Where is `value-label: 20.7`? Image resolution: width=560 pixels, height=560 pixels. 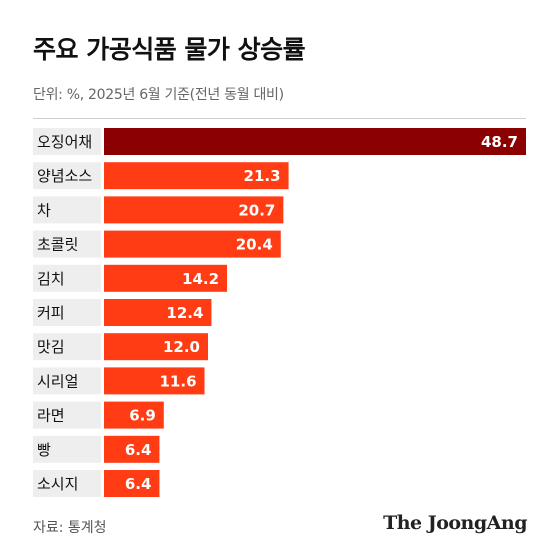
value-label: 20.7 is located at coordinates (256, 210).